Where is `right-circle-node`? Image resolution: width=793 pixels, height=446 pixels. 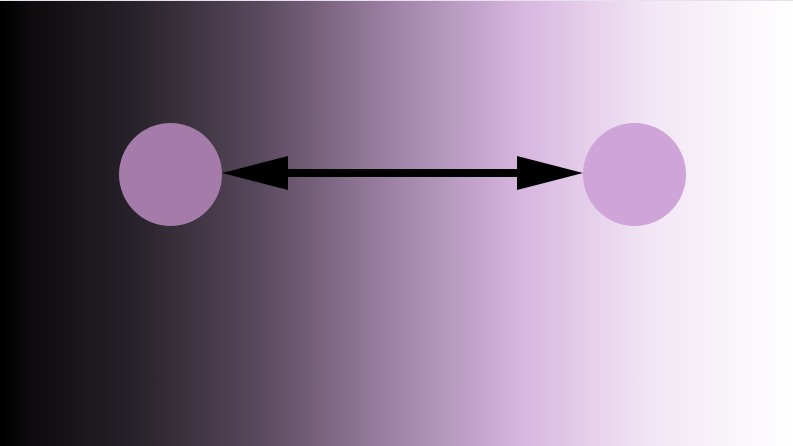
right-circle-node is located at coordinates (634, 174).